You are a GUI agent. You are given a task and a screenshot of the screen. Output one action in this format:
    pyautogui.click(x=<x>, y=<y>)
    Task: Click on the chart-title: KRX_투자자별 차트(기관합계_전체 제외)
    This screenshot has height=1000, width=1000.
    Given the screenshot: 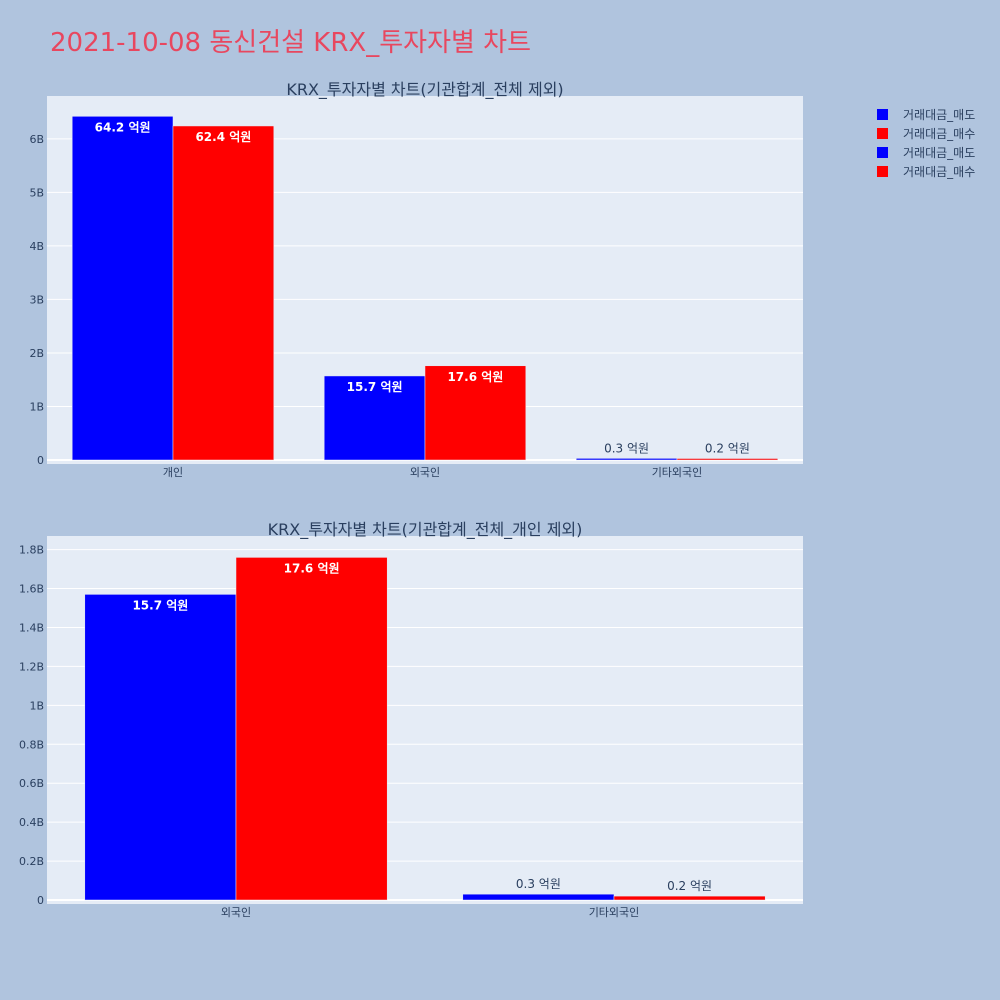 What is the action you would take?
    pyautogui.click(x=424, y=90)
    